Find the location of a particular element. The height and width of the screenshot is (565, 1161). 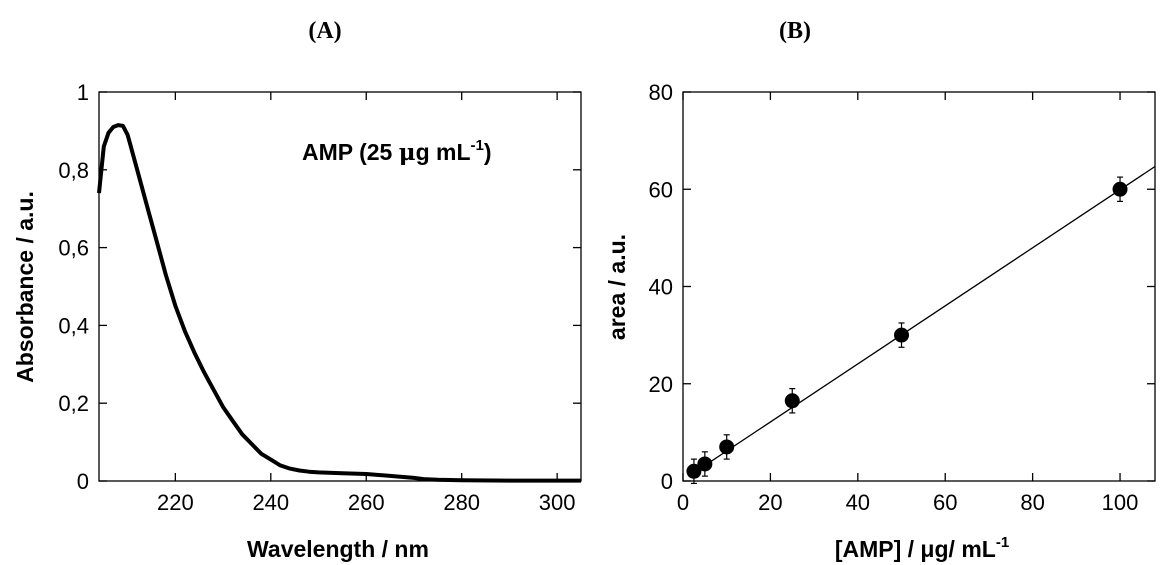

panel-a-x-tick-label: 220 is located at coordinates (175, 502).